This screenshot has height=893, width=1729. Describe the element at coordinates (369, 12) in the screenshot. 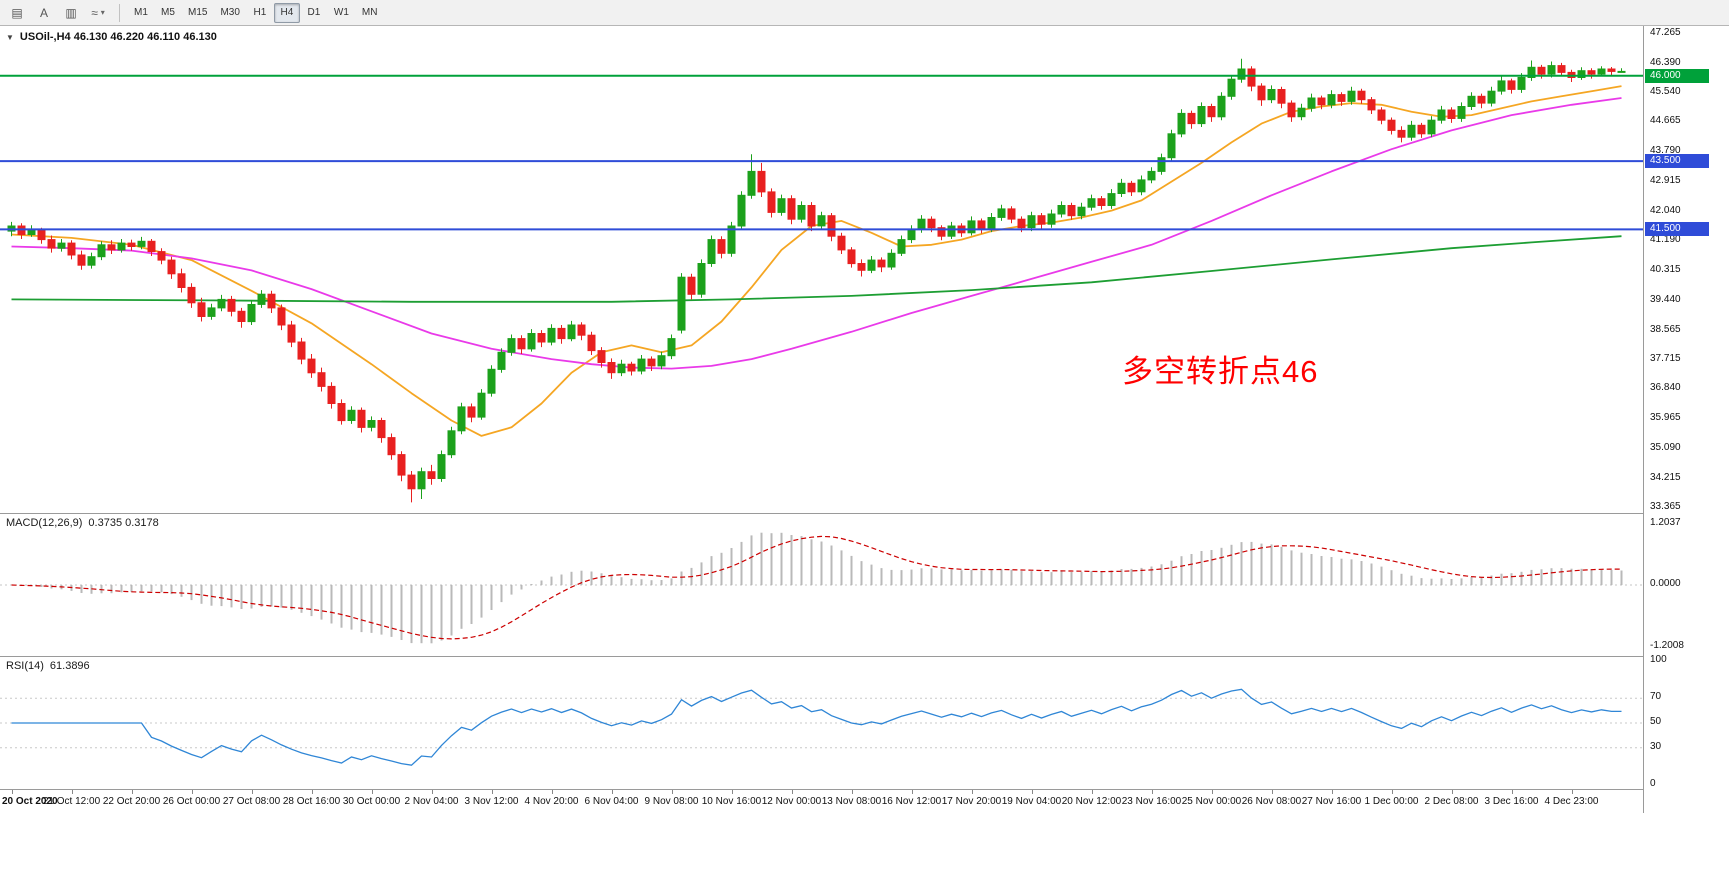

I see `timeframe-button-mn: MN` at that location.